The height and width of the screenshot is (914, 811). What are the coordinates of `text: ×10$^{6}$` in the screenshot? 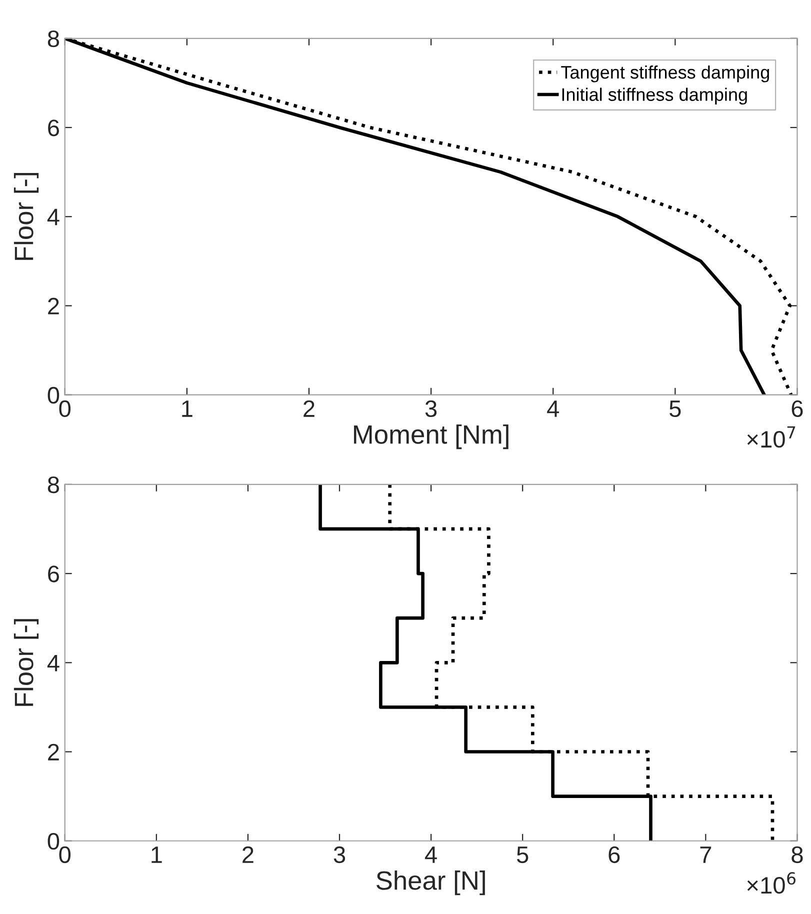 It's located at (771, 883).